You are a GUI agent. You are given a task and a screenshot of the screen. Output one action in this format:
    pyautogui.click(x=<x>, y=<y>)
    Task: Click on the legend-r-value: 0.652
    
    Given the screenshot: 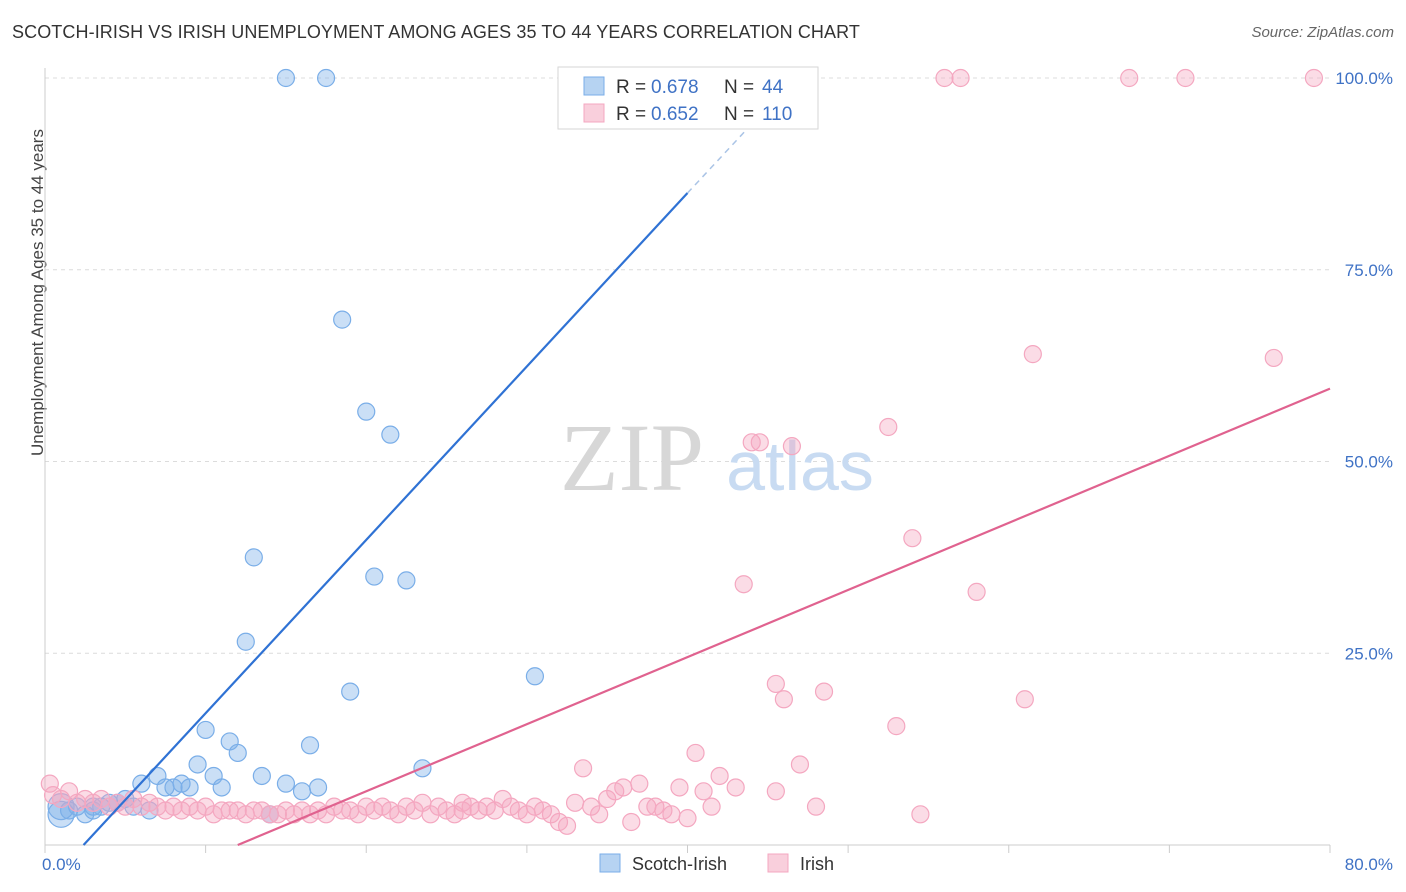 What is the action you would take?
    pyautogui.click(x=675, y=114)
    